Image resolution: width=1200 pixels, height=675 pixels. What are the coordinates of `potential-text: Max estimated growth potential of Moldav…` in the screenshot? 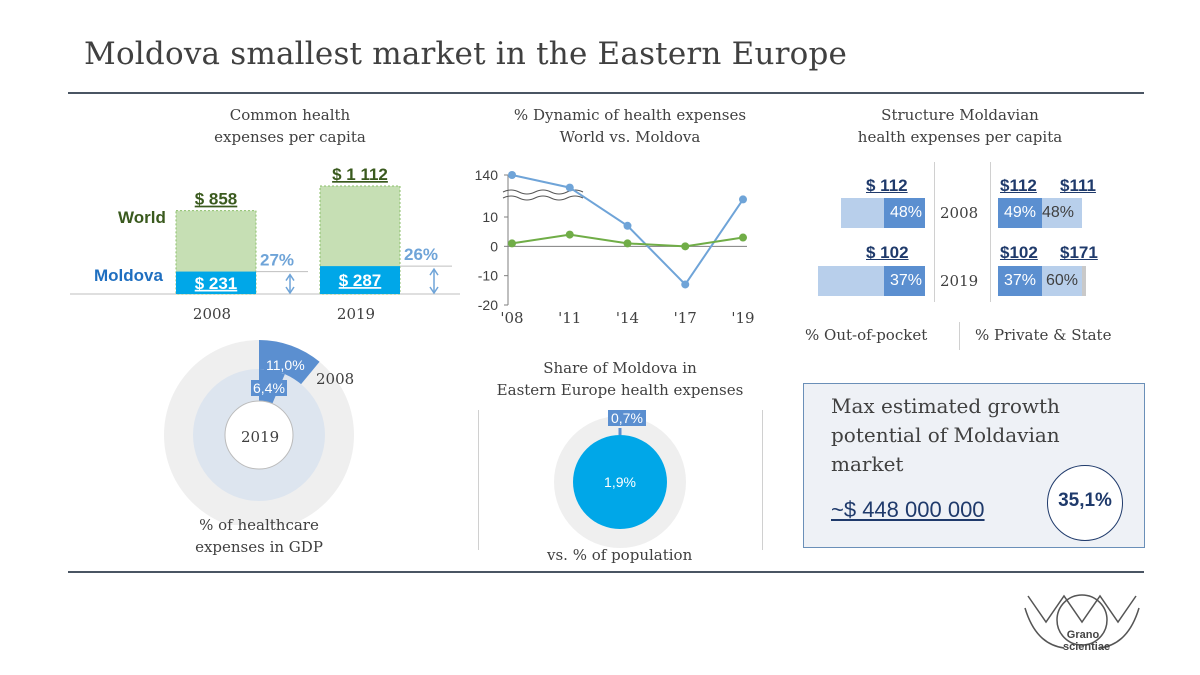 It's located at (945, 435).